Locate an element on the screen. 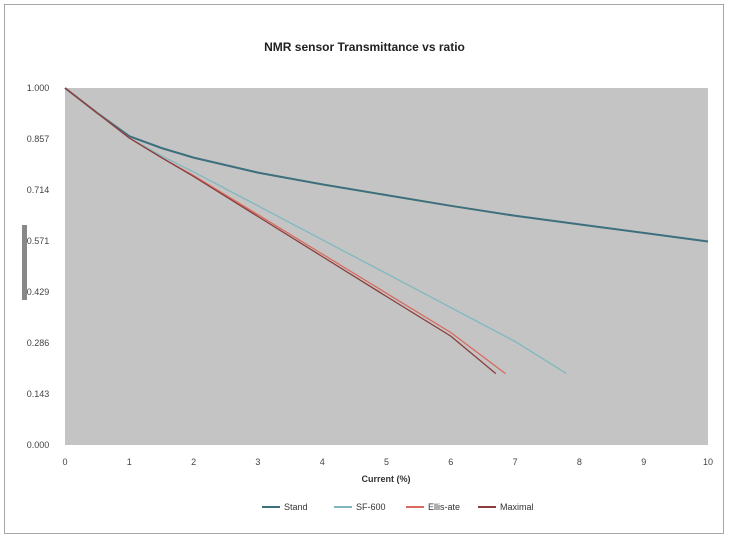 The image size is (729, 539). x-tick-label: 10 is located at coordinates (708, 462).